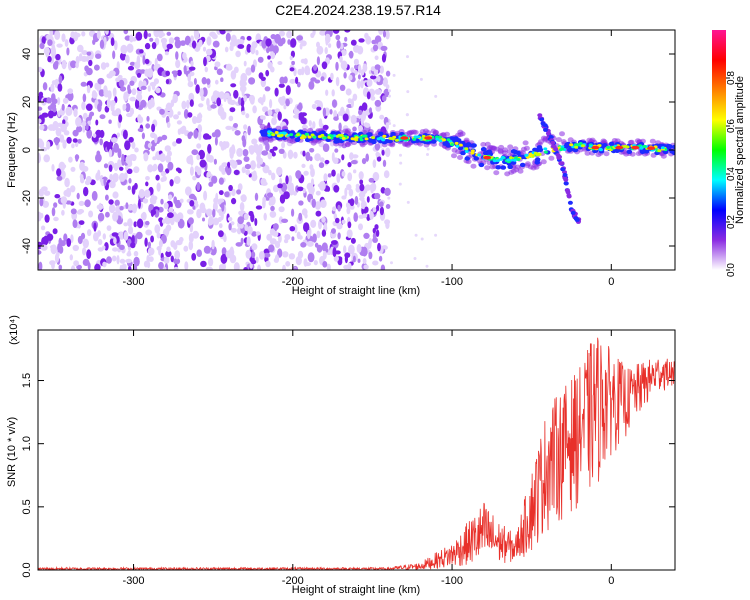  I want to click on colorbar-tick-label: 0.6, so click(731, 126).